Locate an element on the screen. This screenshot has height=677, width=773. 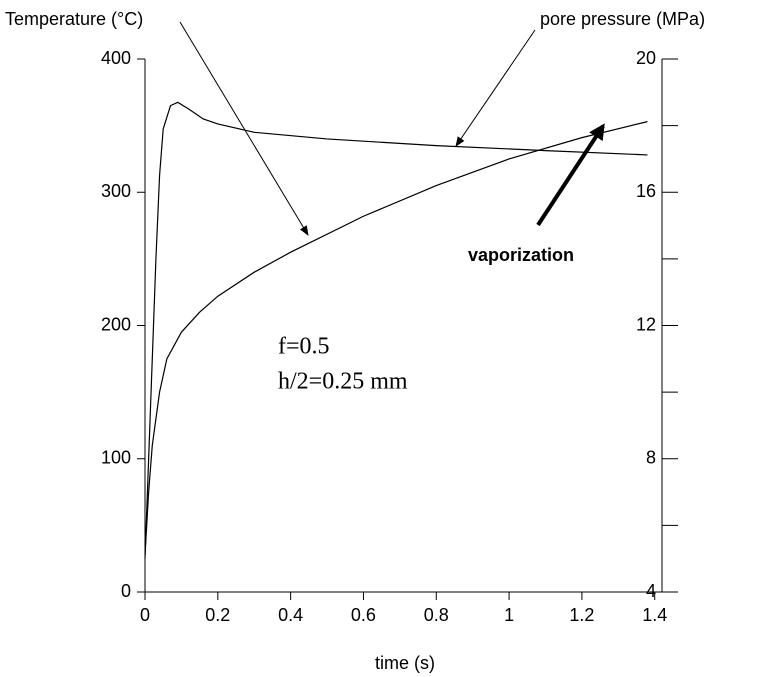
y-tick-label: 400 is located at coordinates (116, 58).